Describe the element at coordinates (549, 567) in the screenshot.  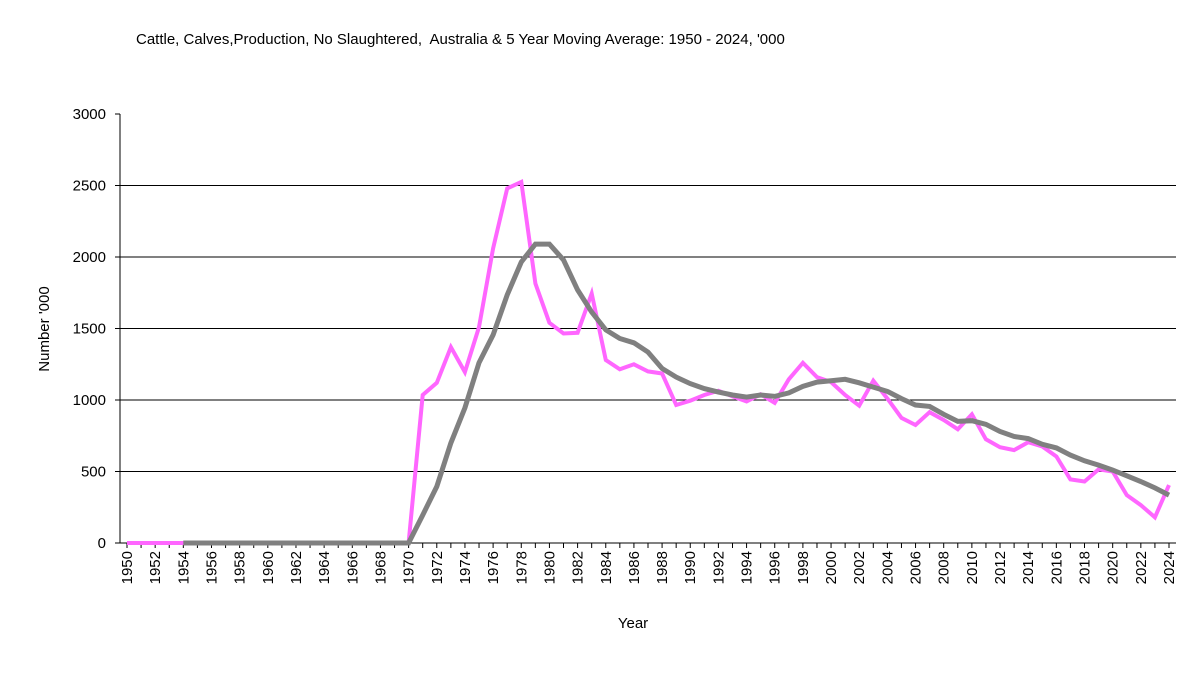
I see `x-tick-label: 1980` at that location.